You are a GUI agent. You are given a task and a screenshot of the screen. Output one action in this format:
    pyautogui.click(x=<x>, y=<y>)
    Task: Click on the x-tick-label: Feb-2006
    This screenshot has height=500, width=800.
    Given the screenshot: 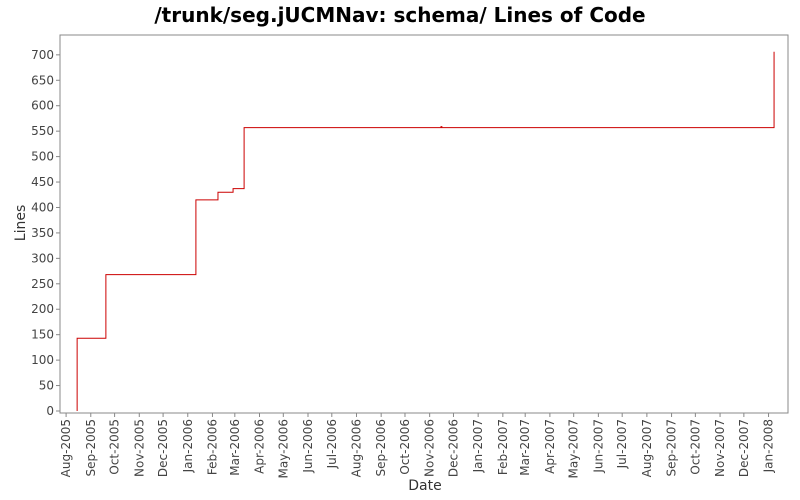 What is the action you would take?
    pyautogui.click(x=212, y=447)
    